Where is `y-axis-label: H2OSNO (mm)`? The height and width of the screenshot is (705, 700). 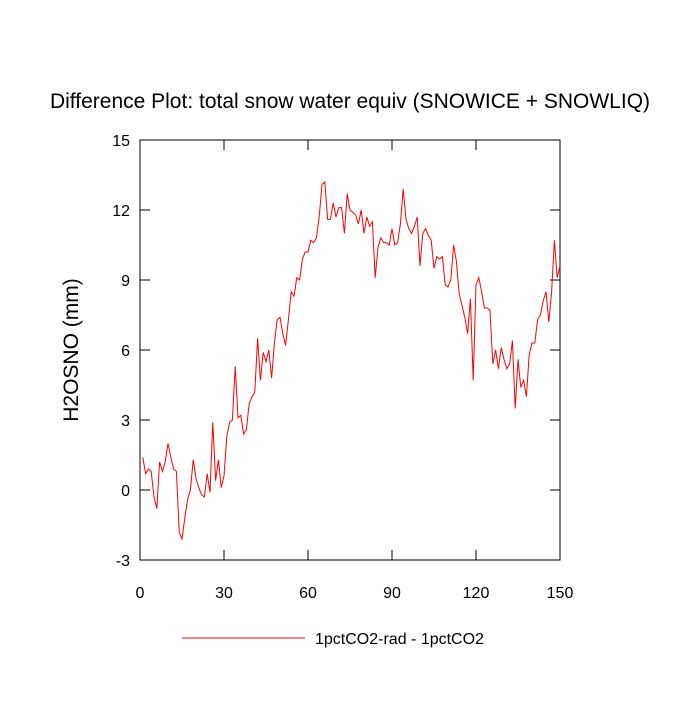 y-axis-label: H2OSNO (mm) is located at coordinates (71, 350).